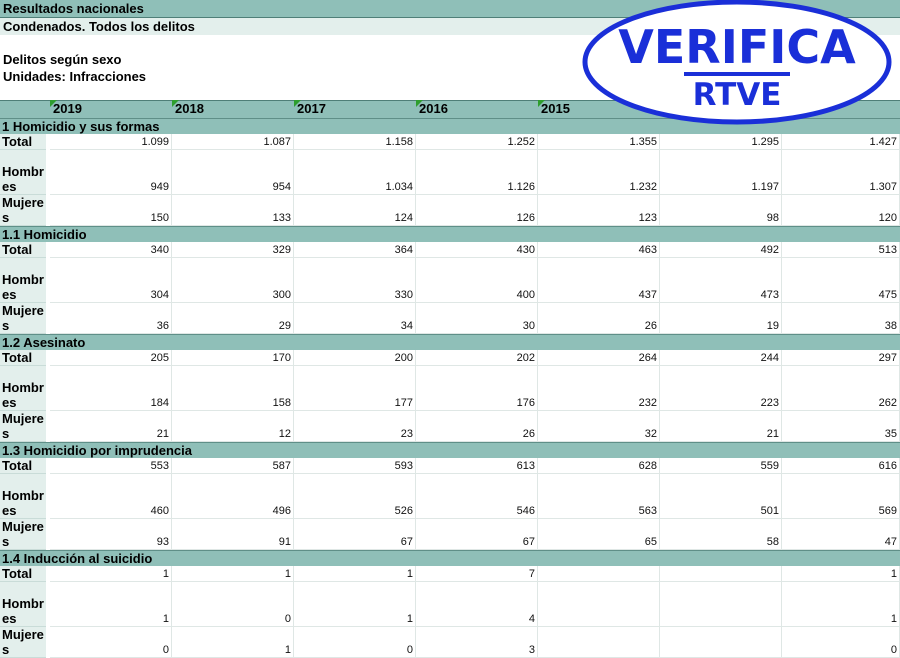  What do you see at coordinates (599, 534) in the screenshot?
I see `value-cell: 65` at bounding box center [599, 534].